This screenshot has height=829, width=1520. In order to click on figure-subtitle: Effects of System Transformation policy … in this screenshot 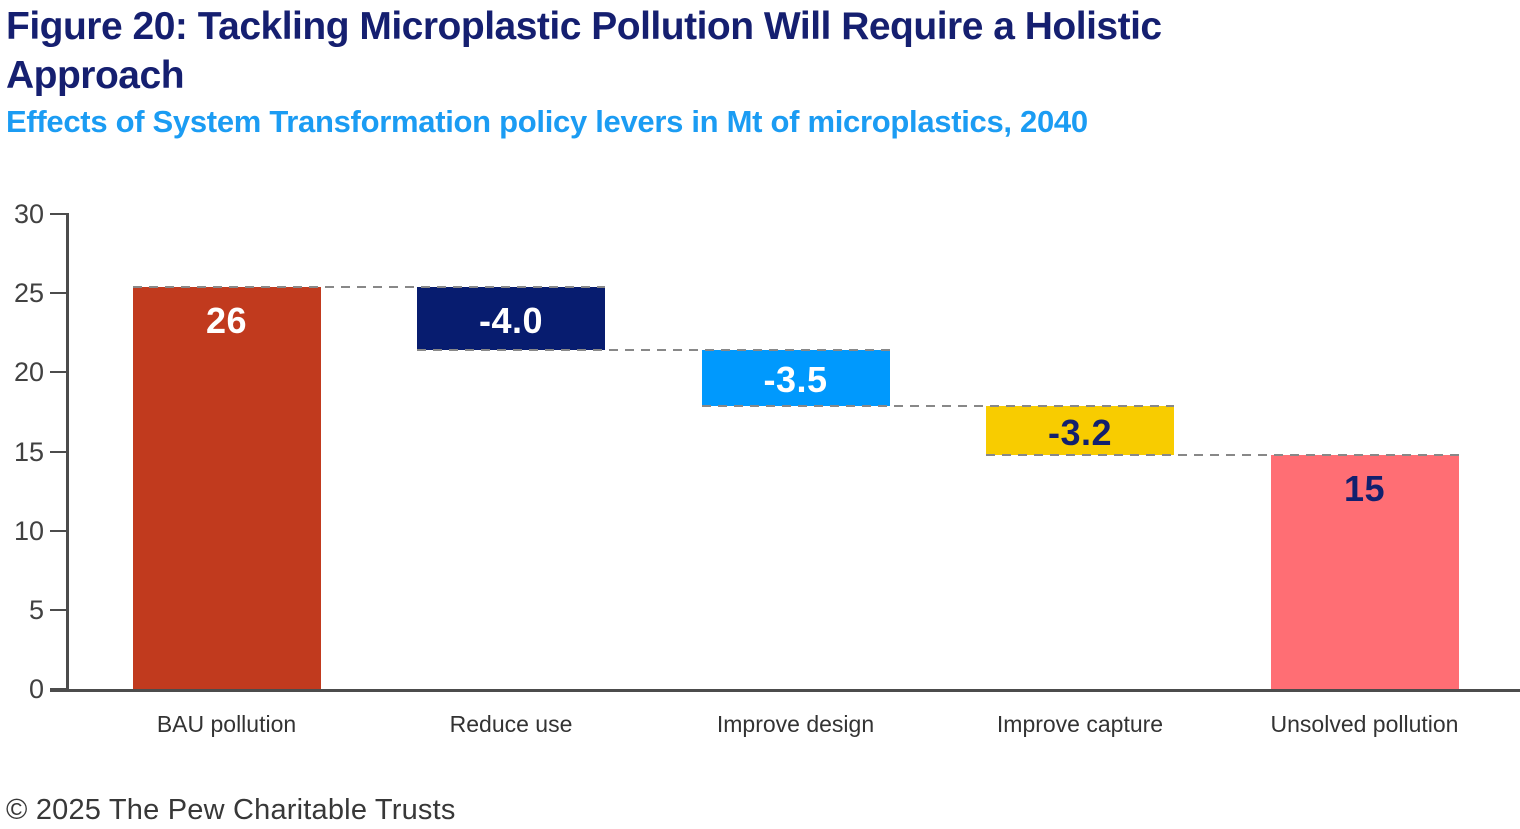, I will do `click(547, 121)`.